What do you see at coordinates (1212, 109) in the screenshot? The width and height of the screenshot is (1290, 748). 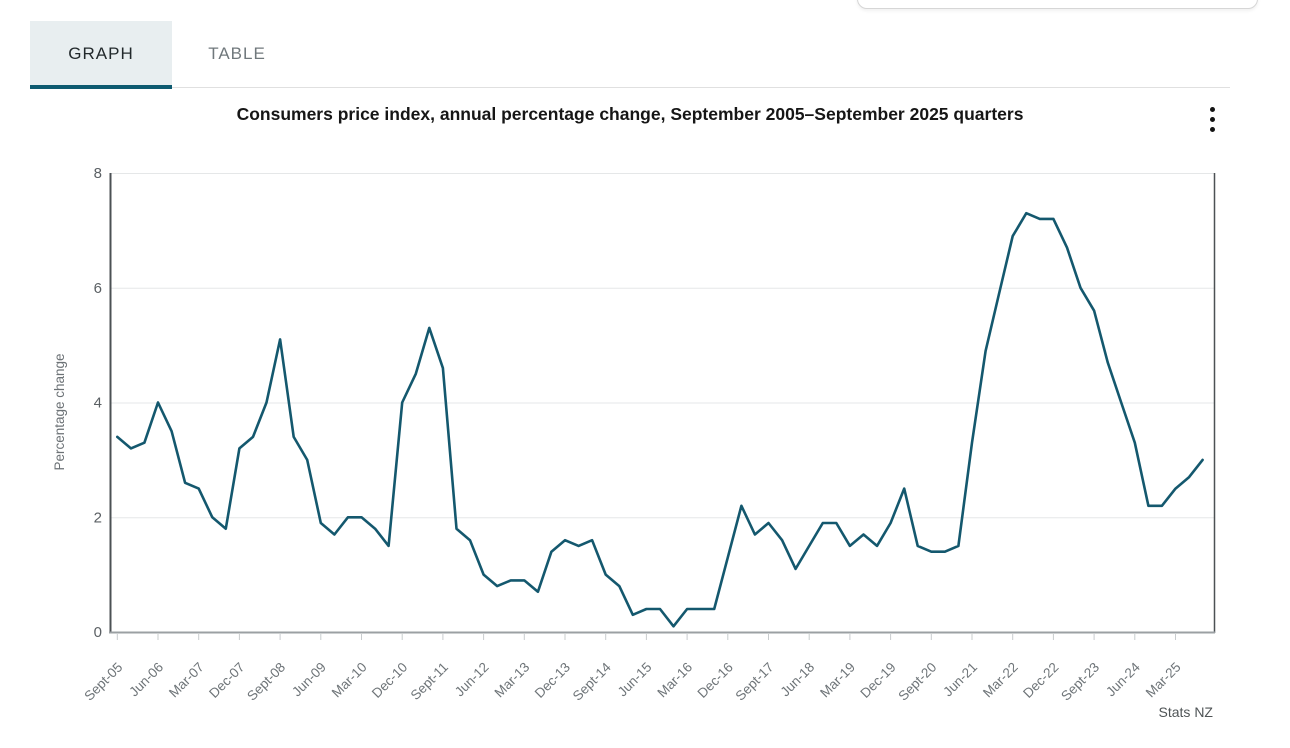 I see `kebab-menu-icon` at bounding box center [1212, 109].